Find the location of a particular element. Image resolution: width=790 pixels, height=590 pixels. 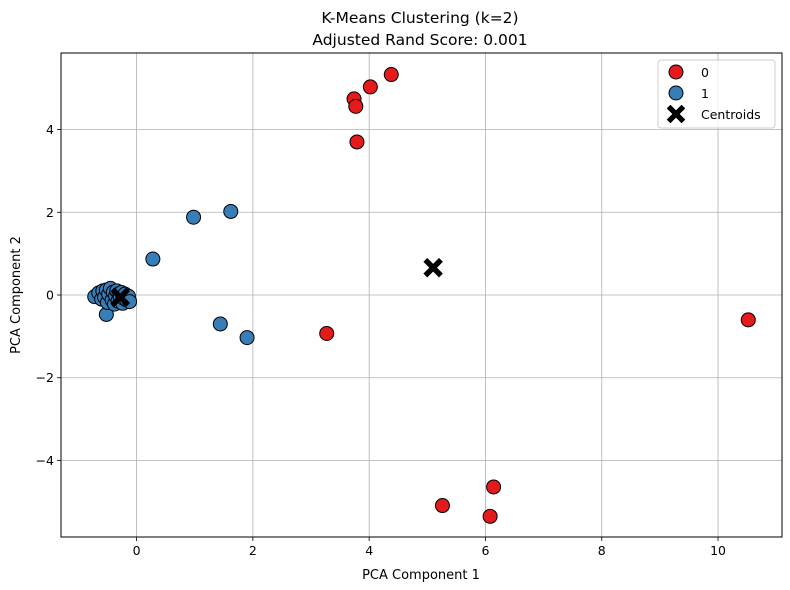

legend: 0 1 Centroids is located at coordinates (716, 94).